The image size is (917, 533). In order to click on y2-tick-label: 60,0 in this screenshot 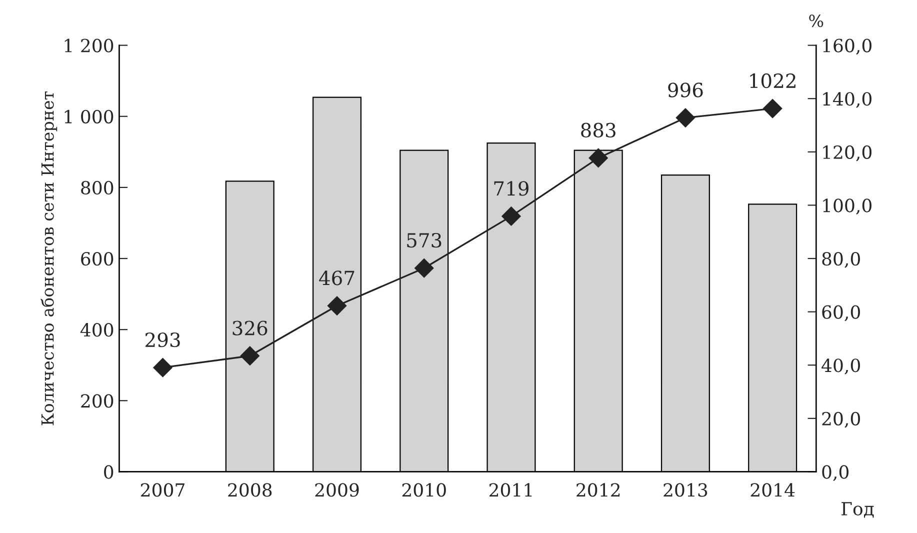, I will do `click(841, 313)`.